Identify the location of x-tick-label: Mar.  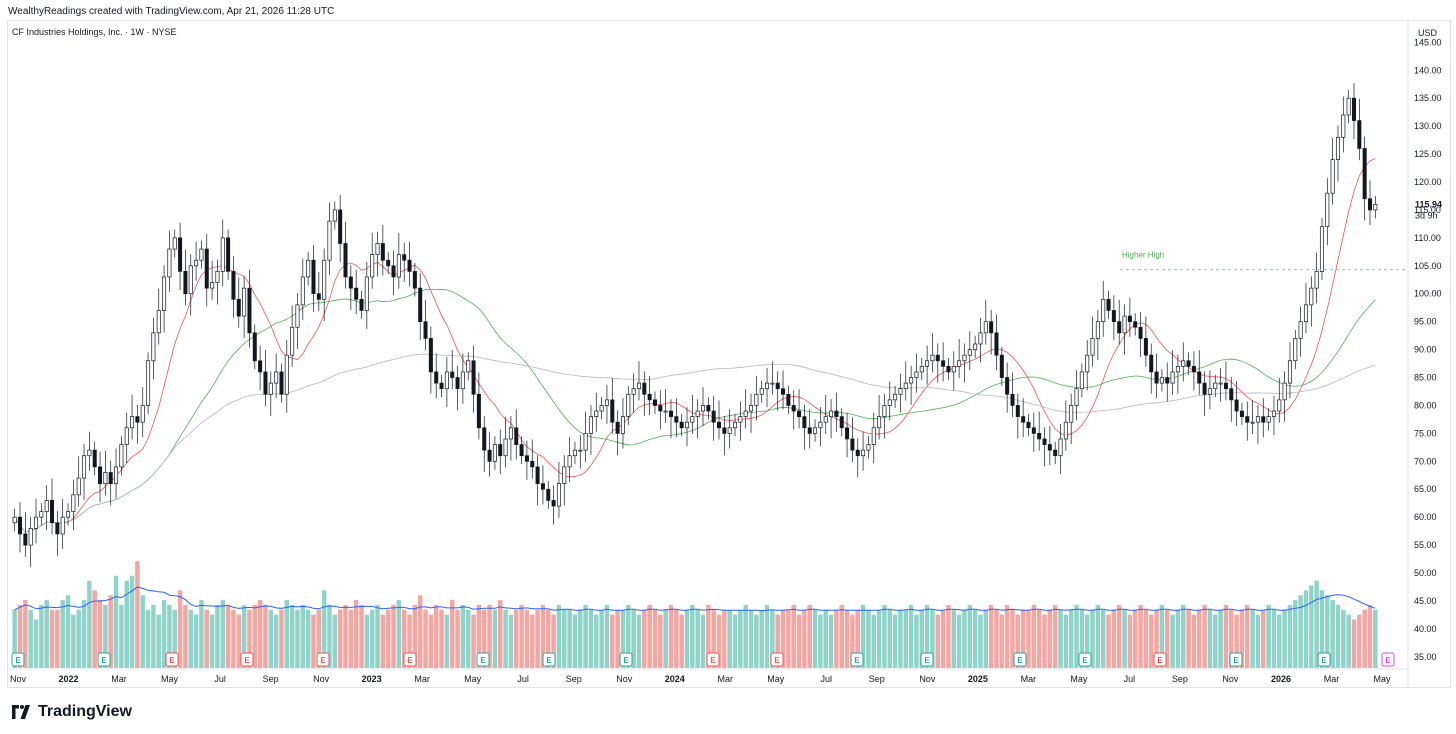
(726, 679).